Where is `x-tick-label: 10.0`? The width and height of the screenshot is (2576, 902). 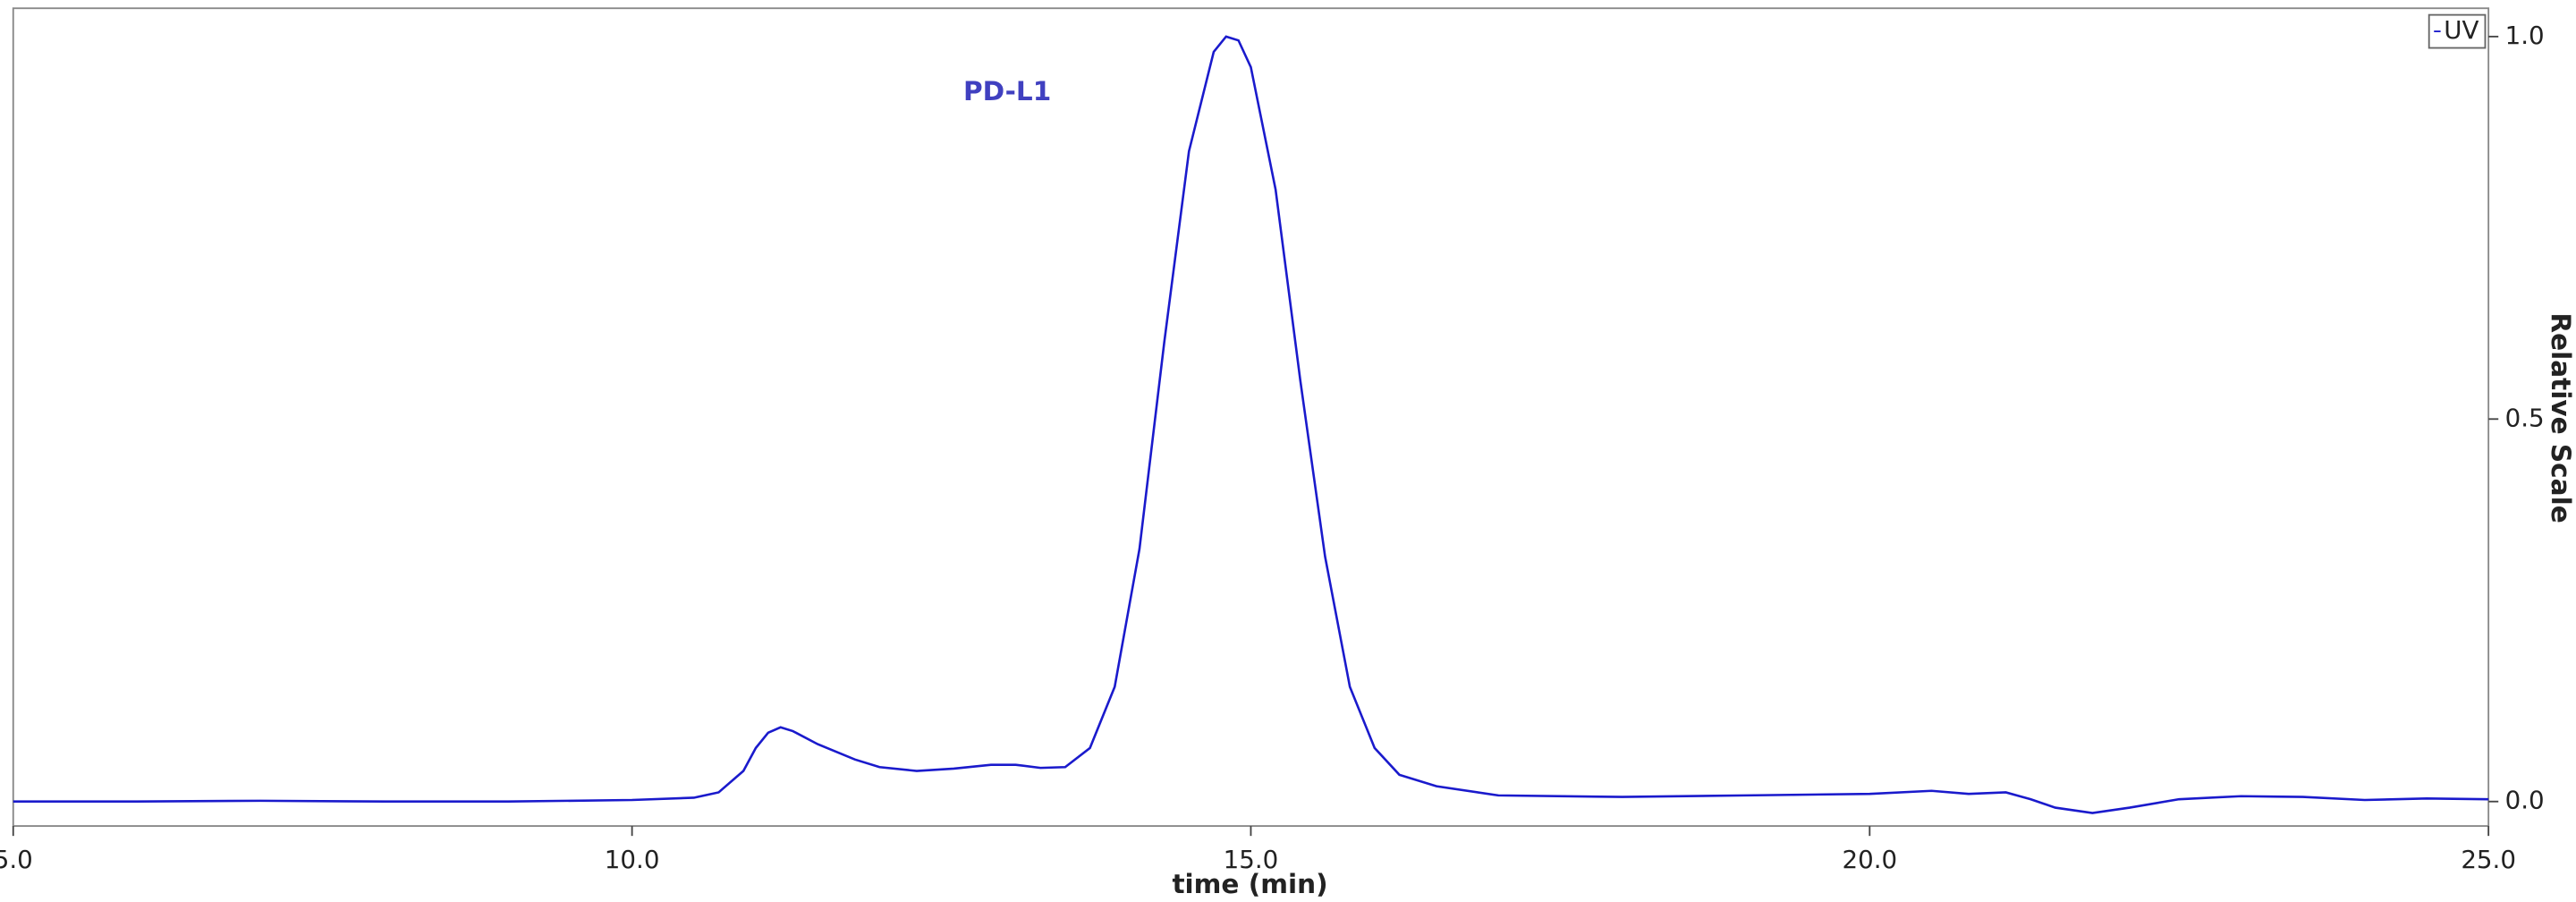 x-tick-label: 10.0 is located at coordinates (632, 859).